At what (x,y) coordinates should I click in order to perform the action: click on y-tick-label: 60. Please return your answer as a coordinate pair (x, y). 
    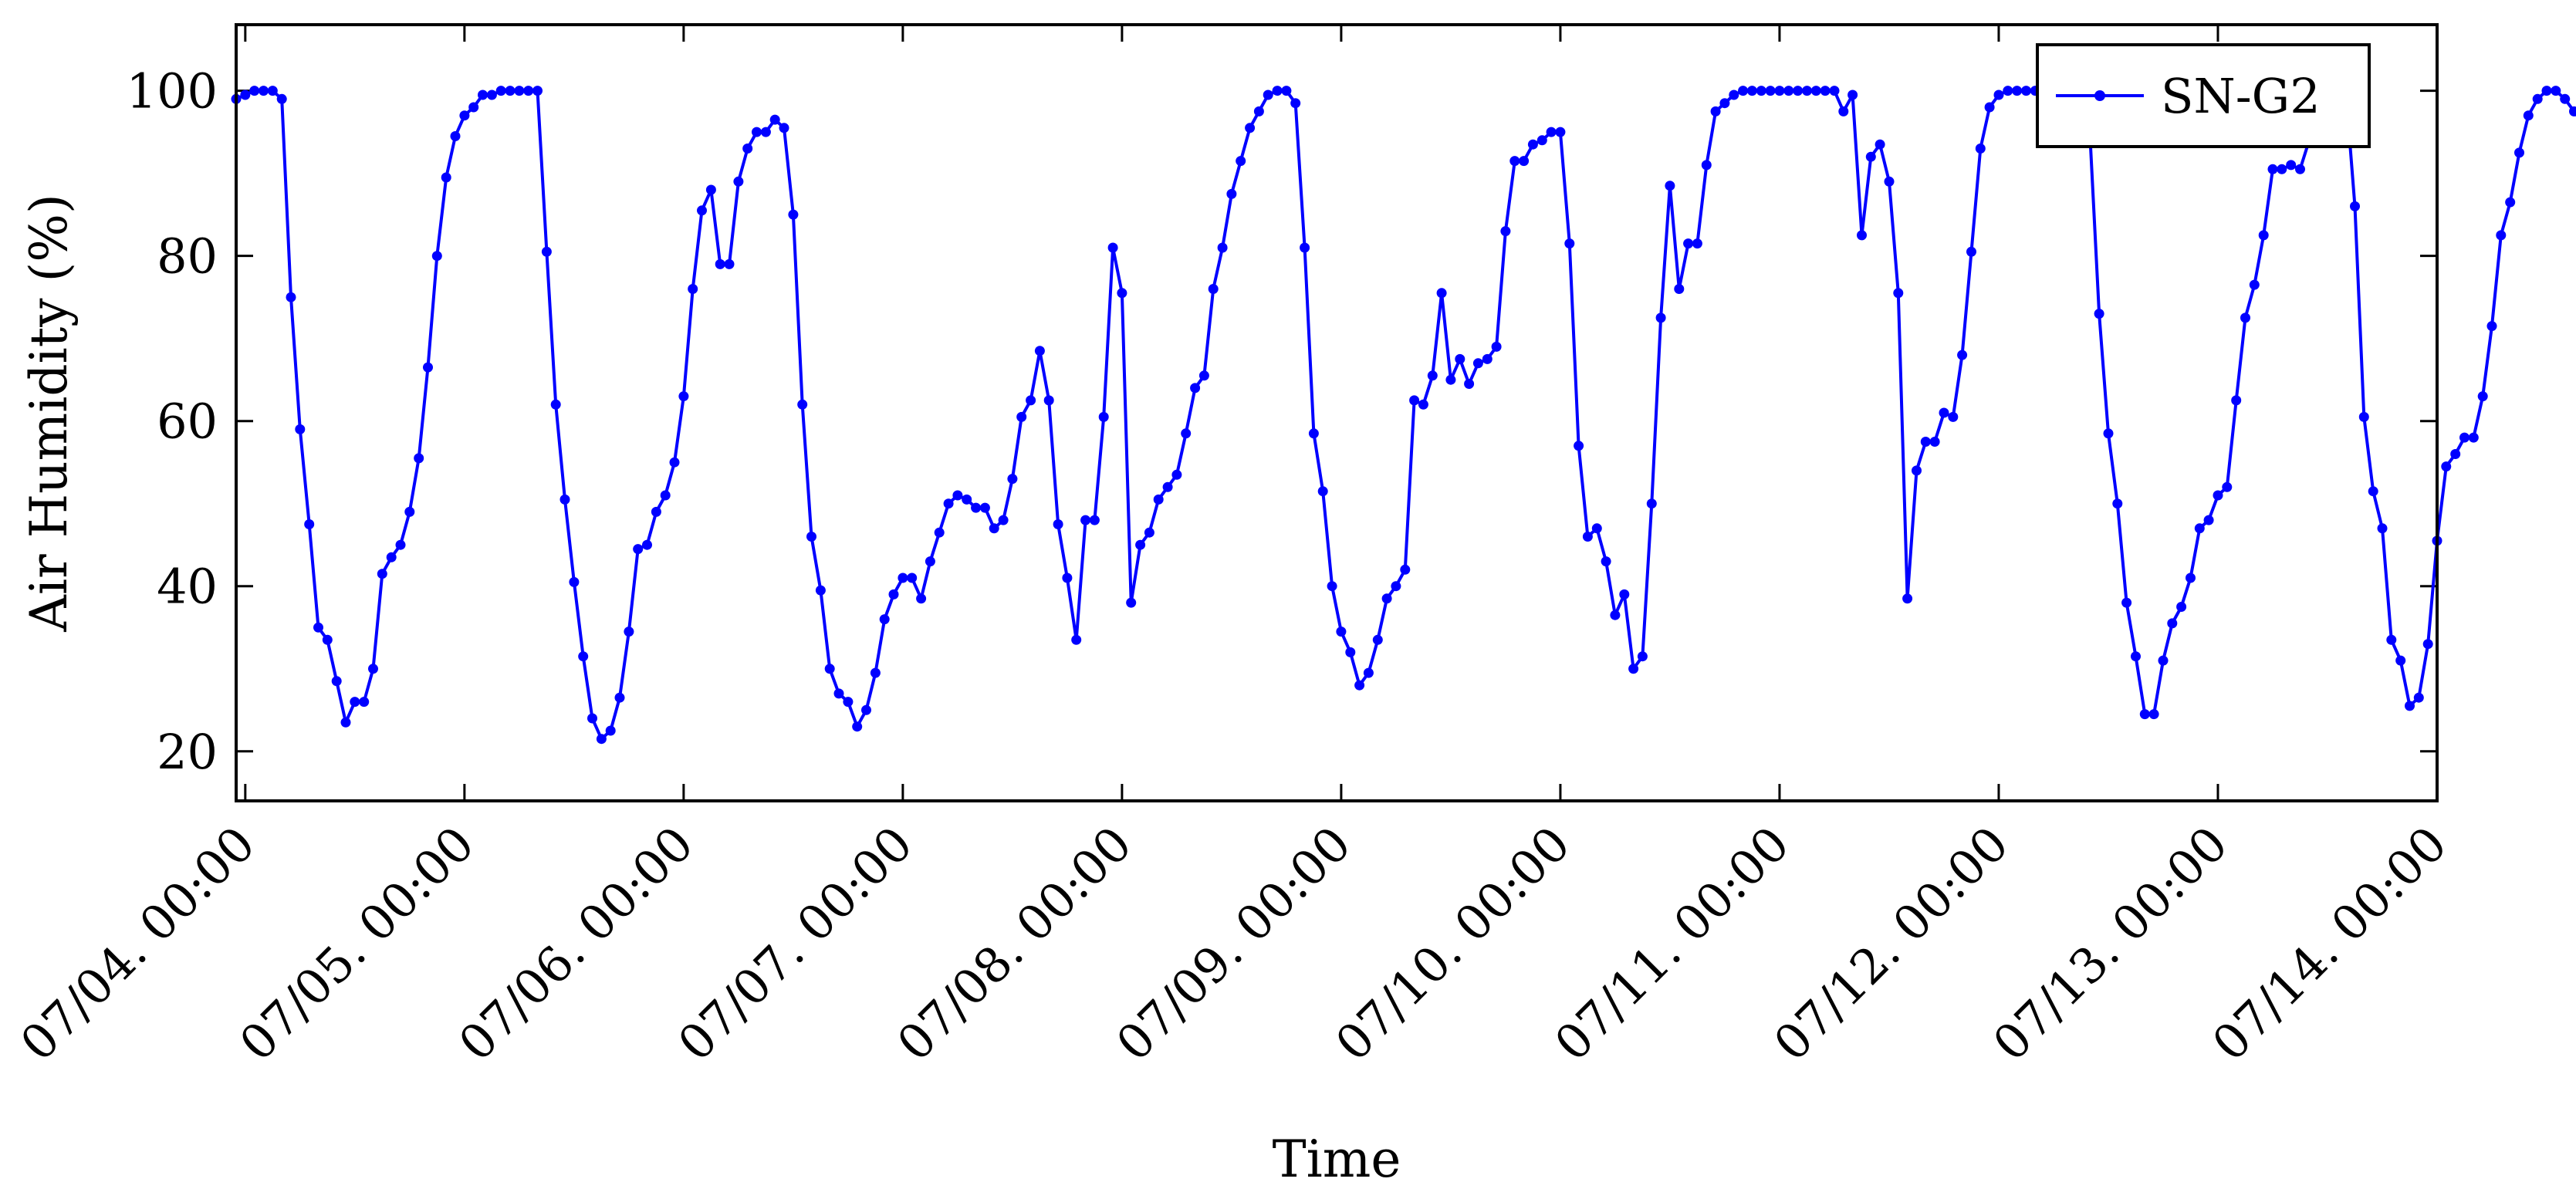
    Looking at the image, I should click on (187, 421).